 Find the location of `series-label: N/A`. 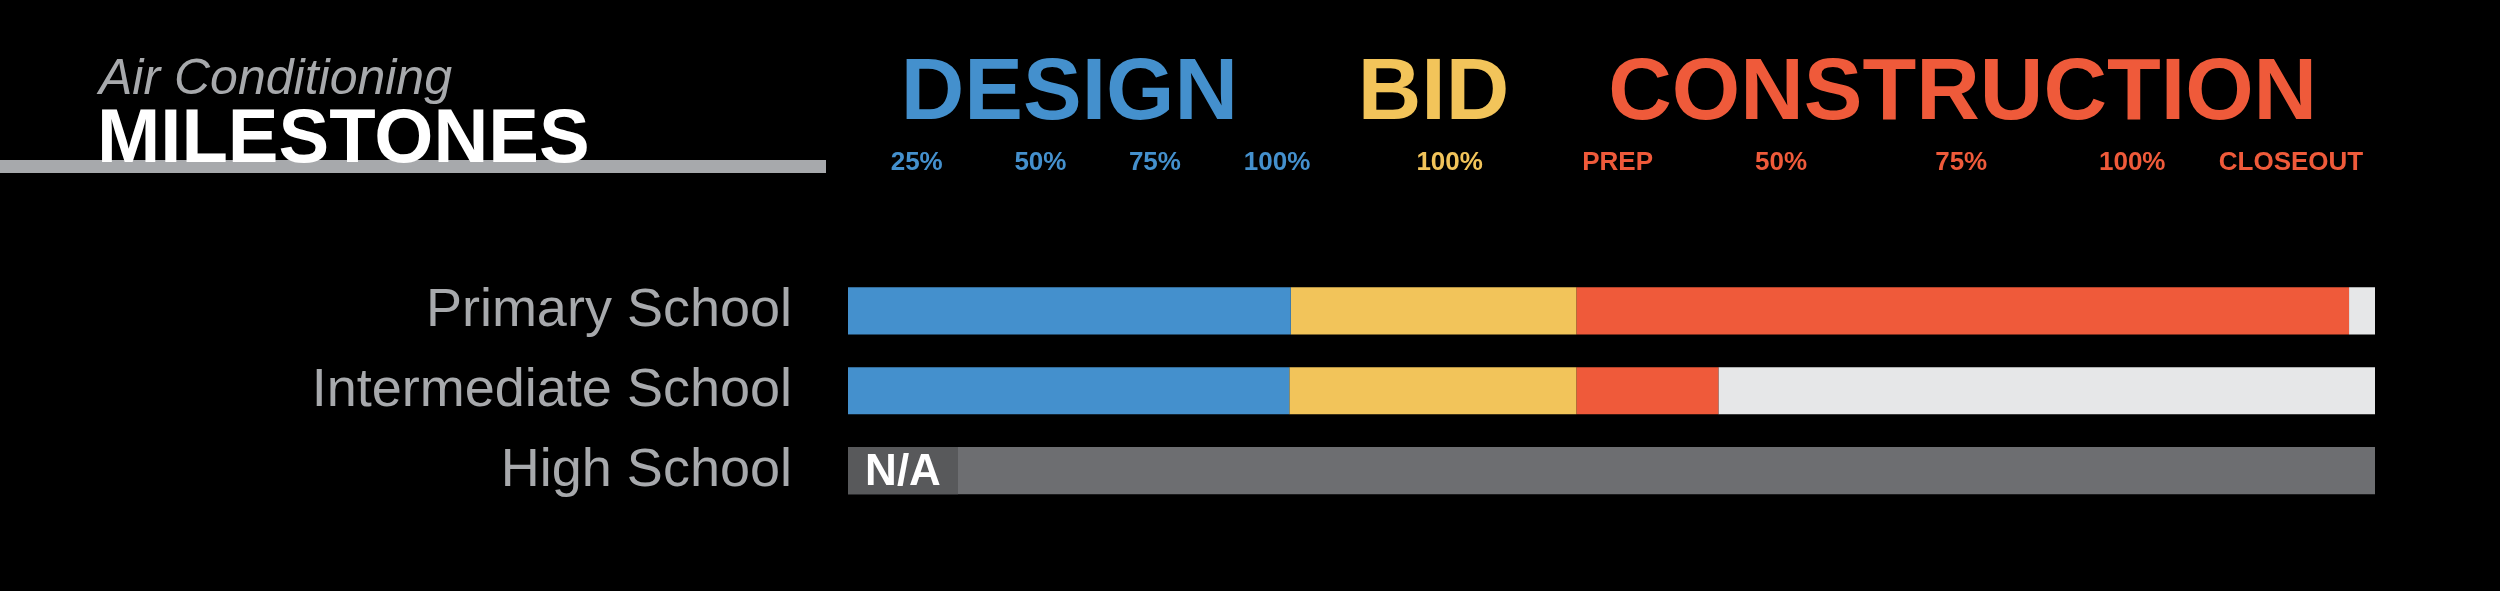

series-label: N/A is located at coordinates (903, 469).